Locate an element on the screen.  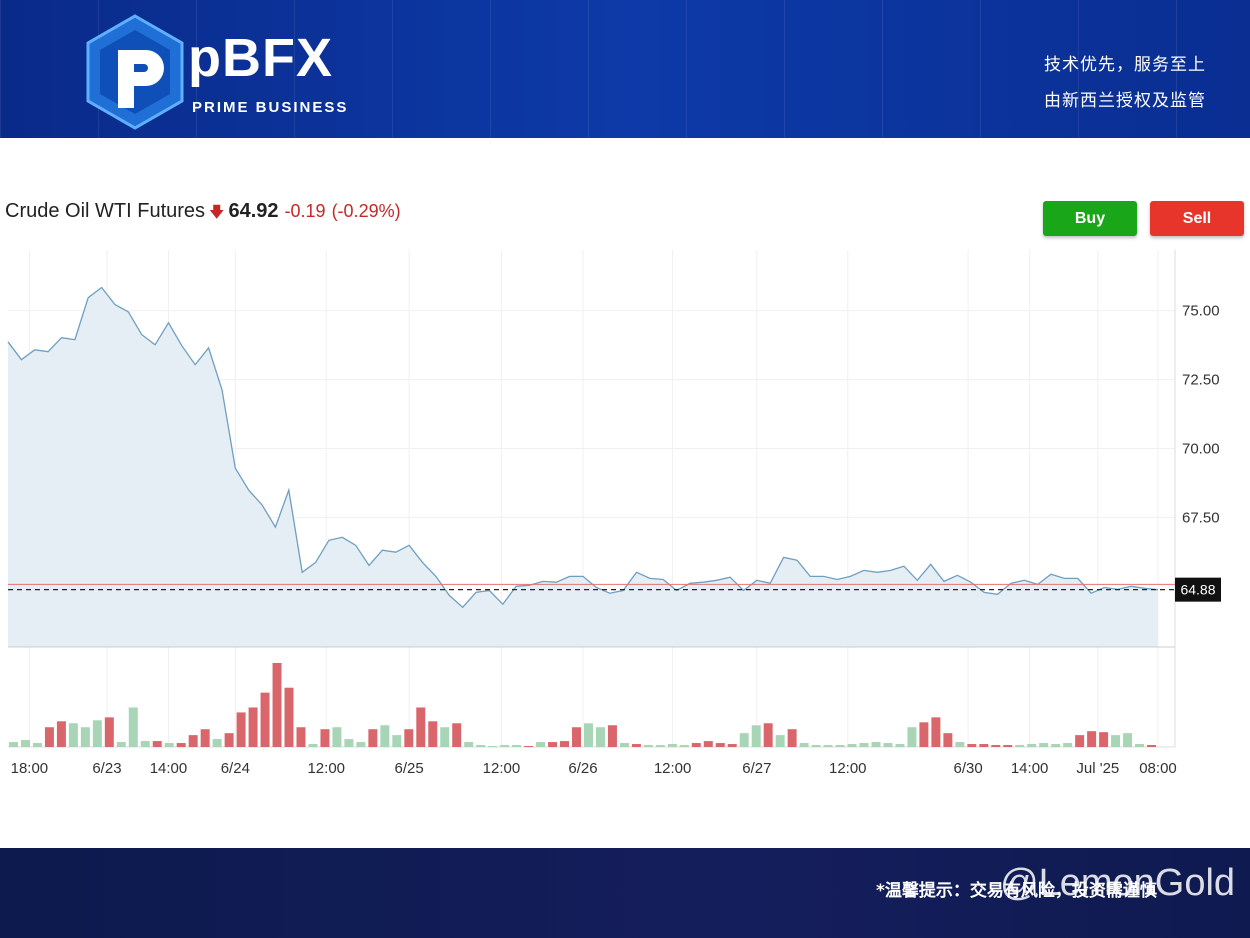
x-tick-label: 6/25 is located at coordinates (409, 768).